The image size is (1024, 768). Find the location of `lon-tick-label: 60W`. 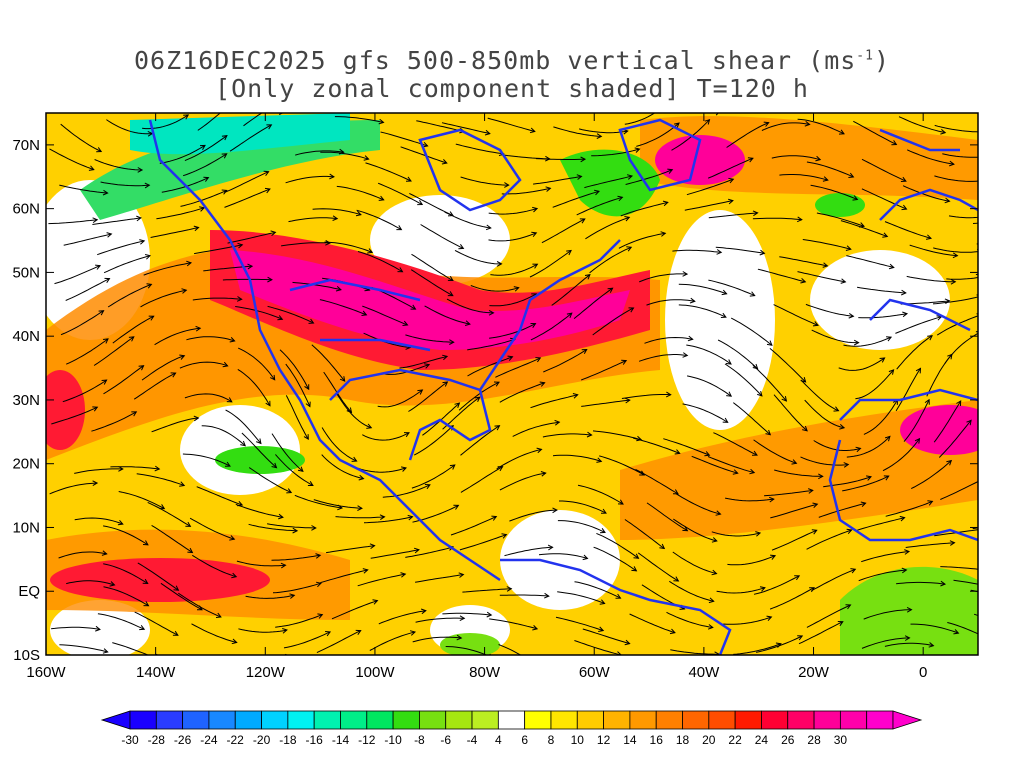

lon-tick-label: 60W is located at coordinates (595, 672).